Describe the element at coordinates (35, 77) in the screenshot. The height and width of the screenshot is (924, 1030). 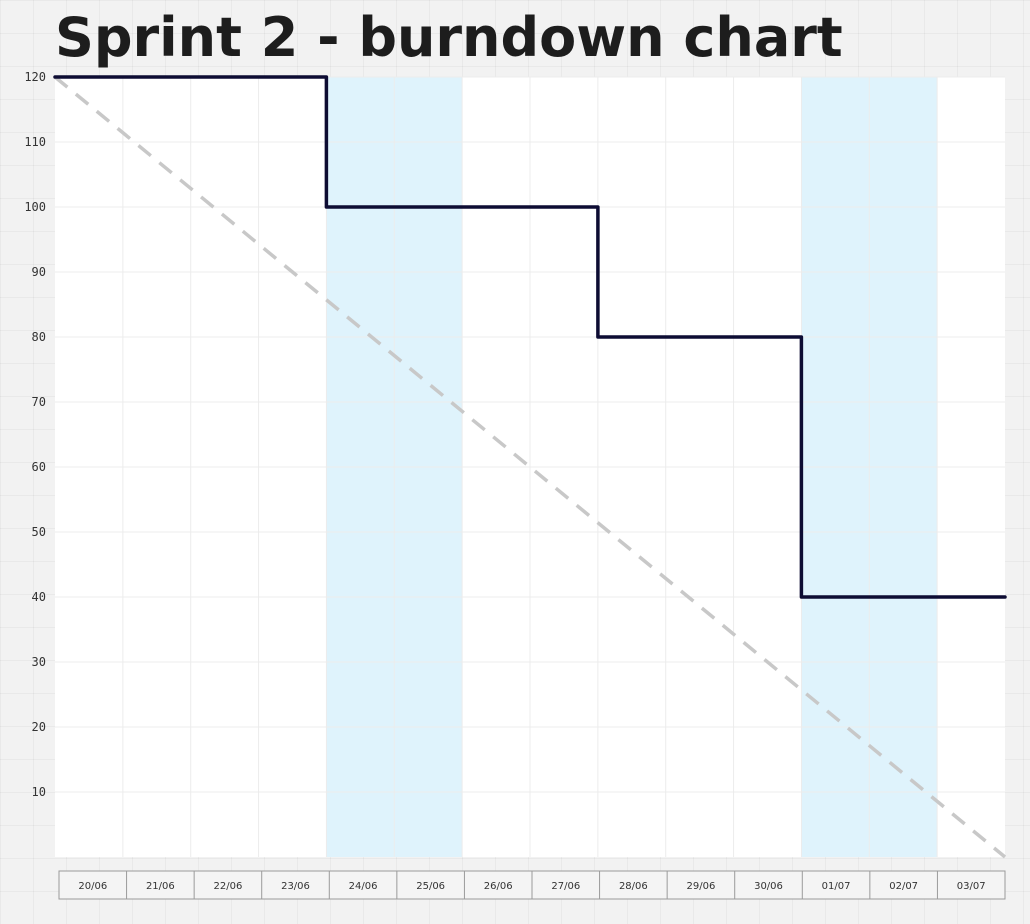
I see `y-tick-label: 120` at that location.